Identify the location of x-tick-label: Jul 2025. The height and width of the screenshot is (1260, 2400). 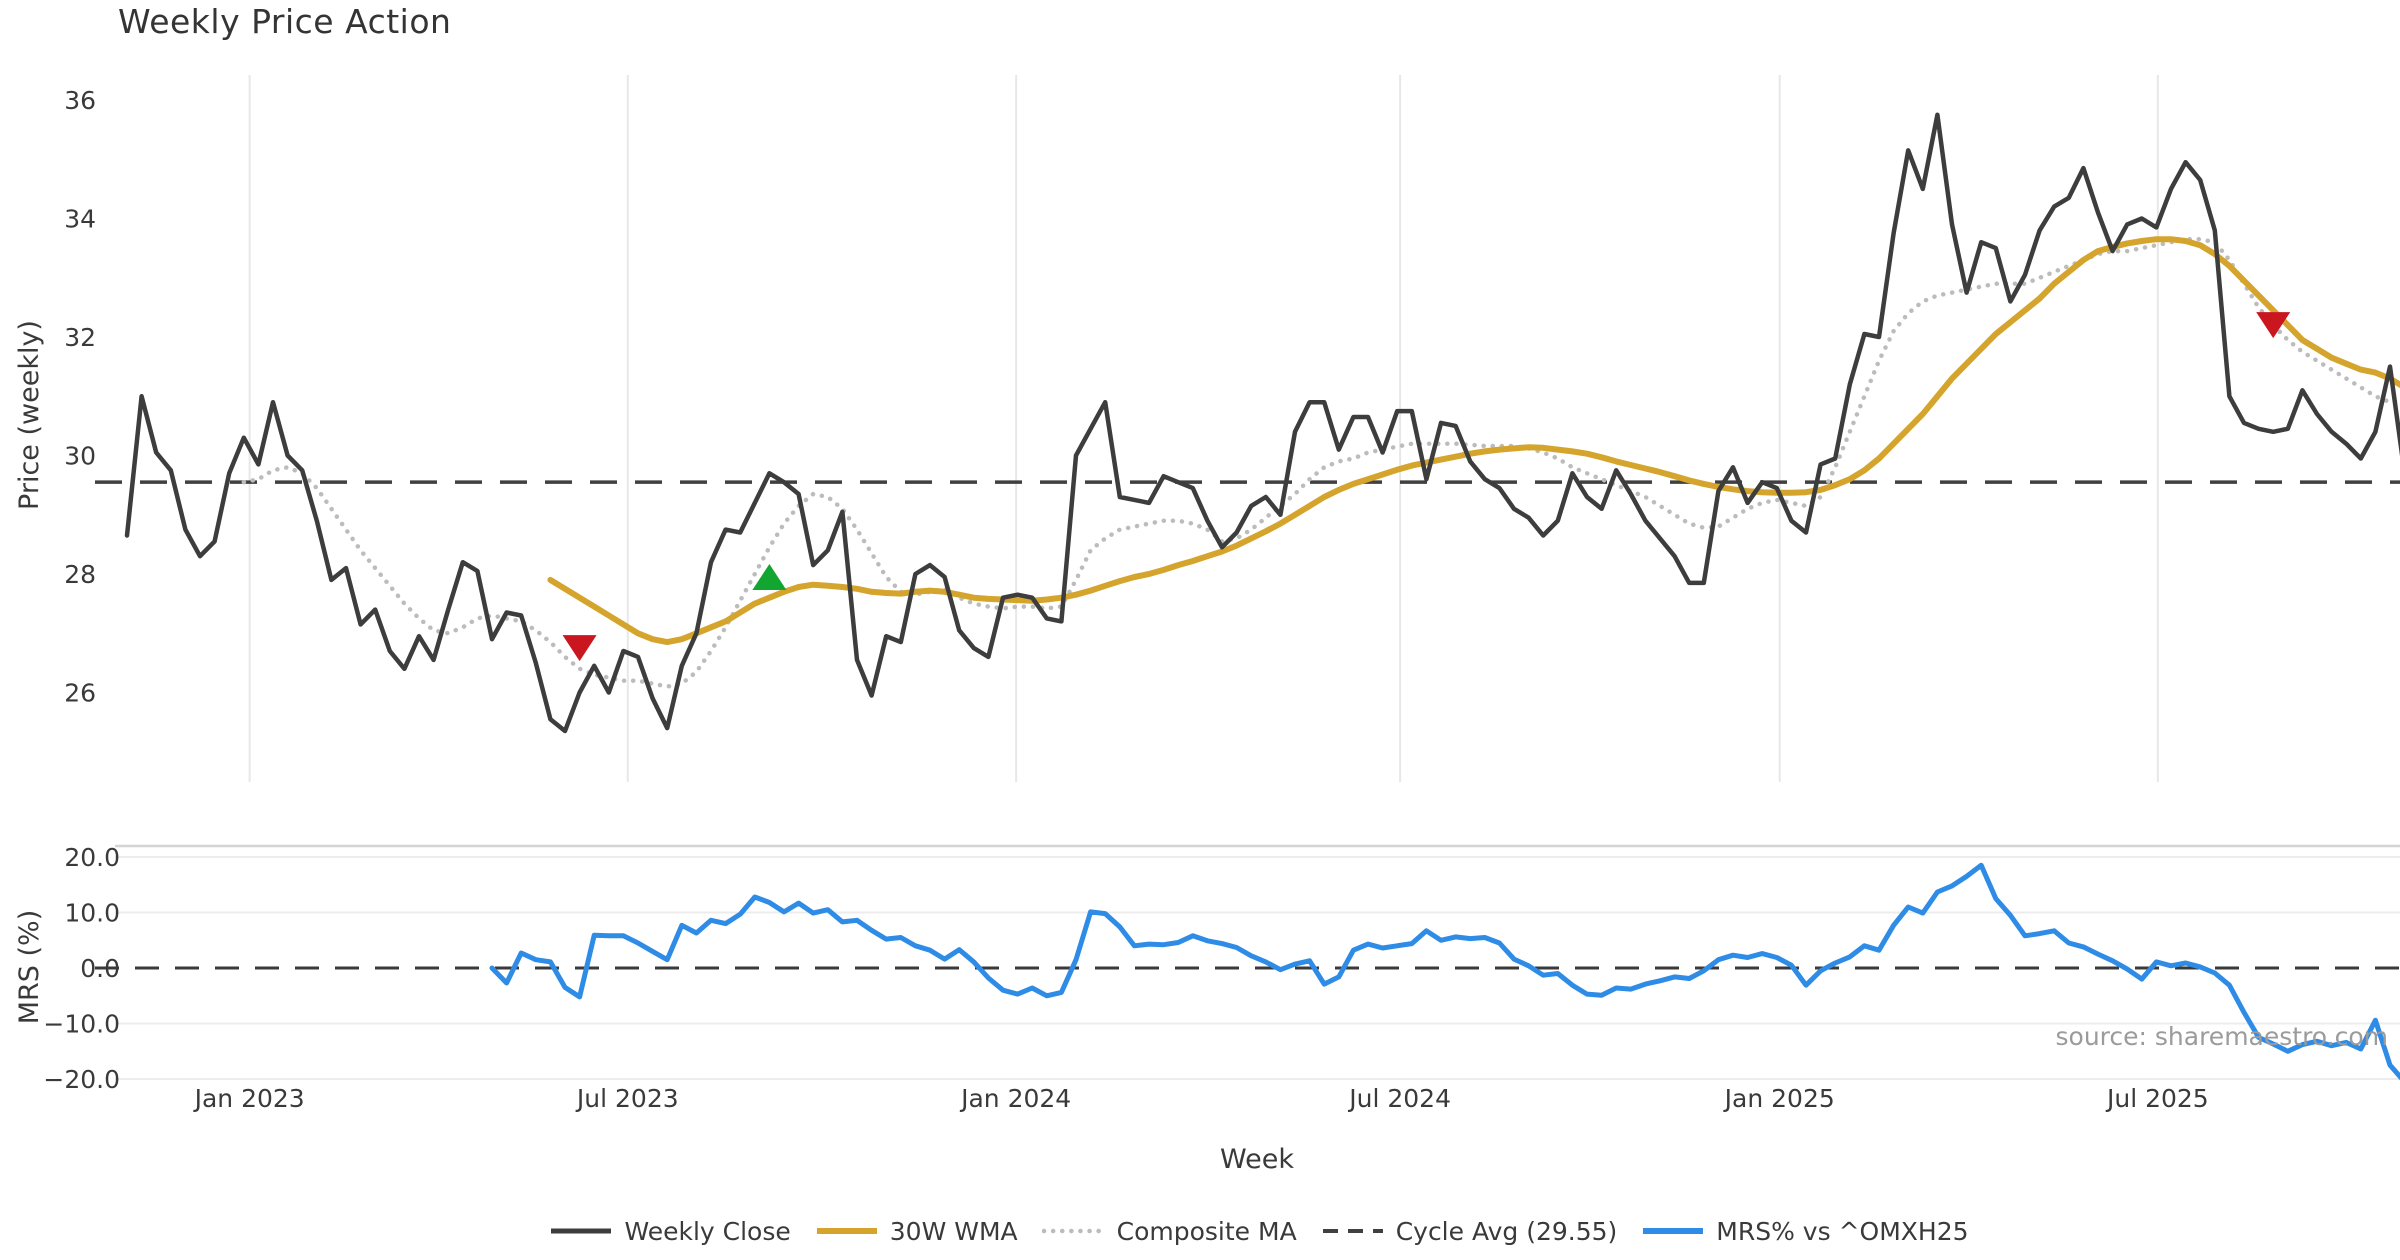
(2157, 1098).